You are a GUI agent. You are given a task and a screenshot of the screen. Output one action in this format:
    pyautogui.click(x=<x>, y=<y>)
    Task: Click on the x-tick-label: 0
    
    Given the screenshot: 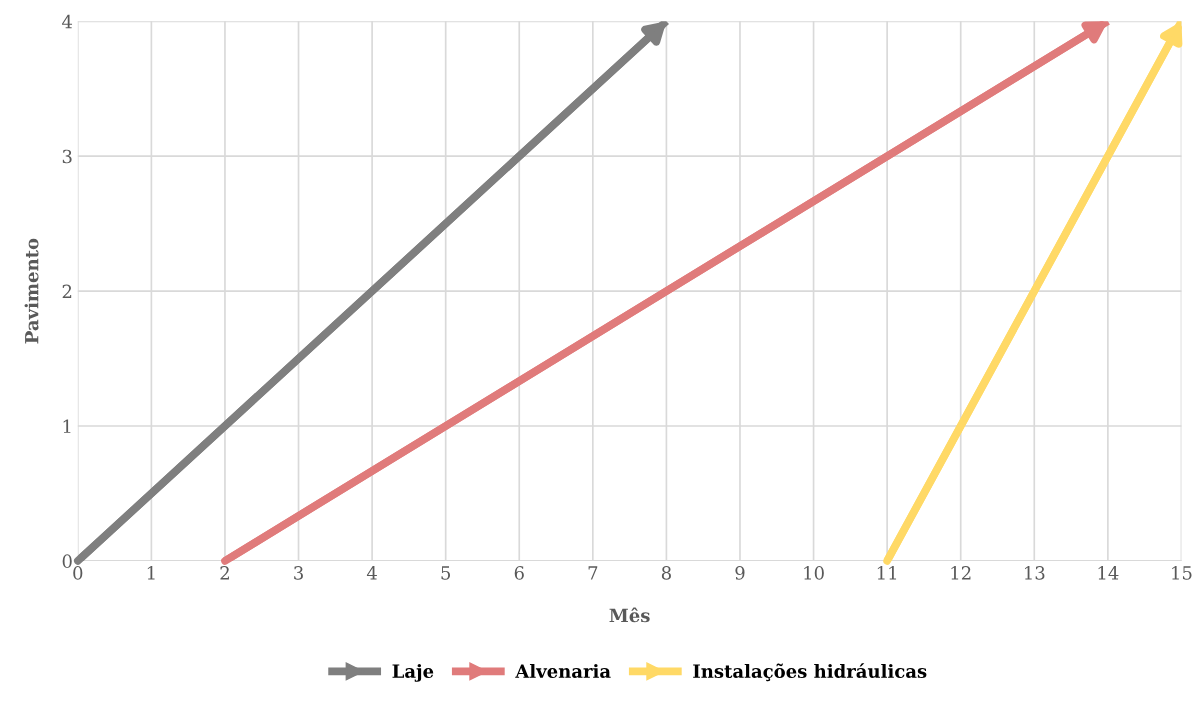 What is the action you would take?
    pyautogui.click(x=78, y=573)
    